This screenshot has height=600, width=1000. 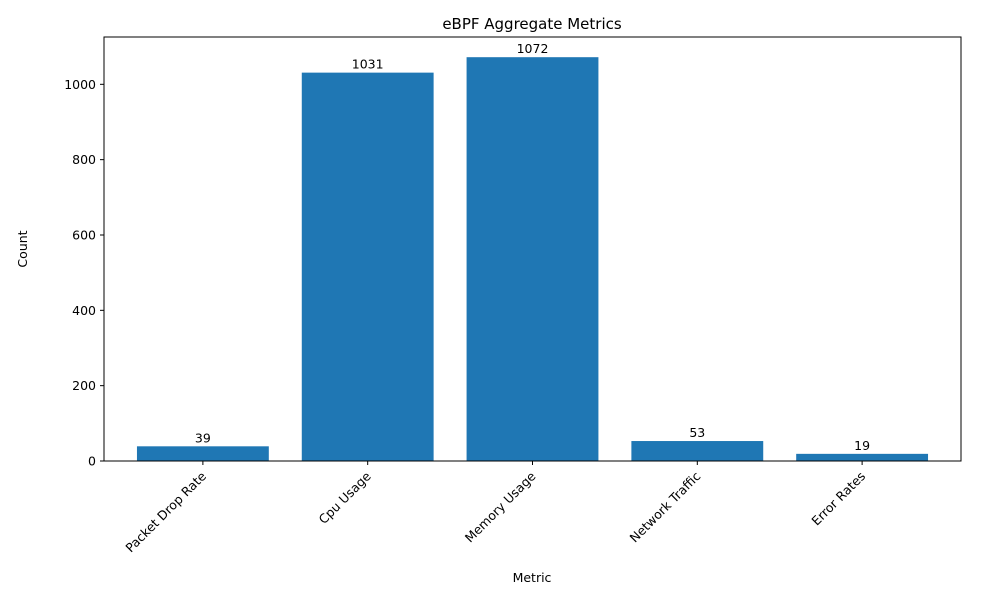 What do you see at coordinates (84, 385) in the screenshot?
I see `y-tick-label: 200` at bounding box center [84, 385].